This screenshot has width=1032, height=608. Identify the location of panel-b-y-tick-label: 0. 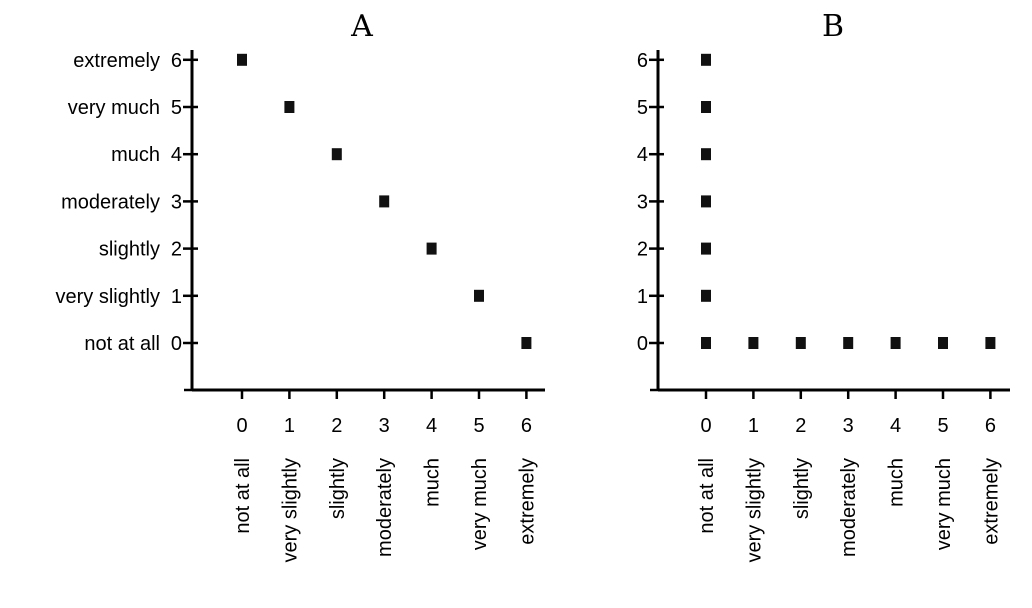
(642, 344).